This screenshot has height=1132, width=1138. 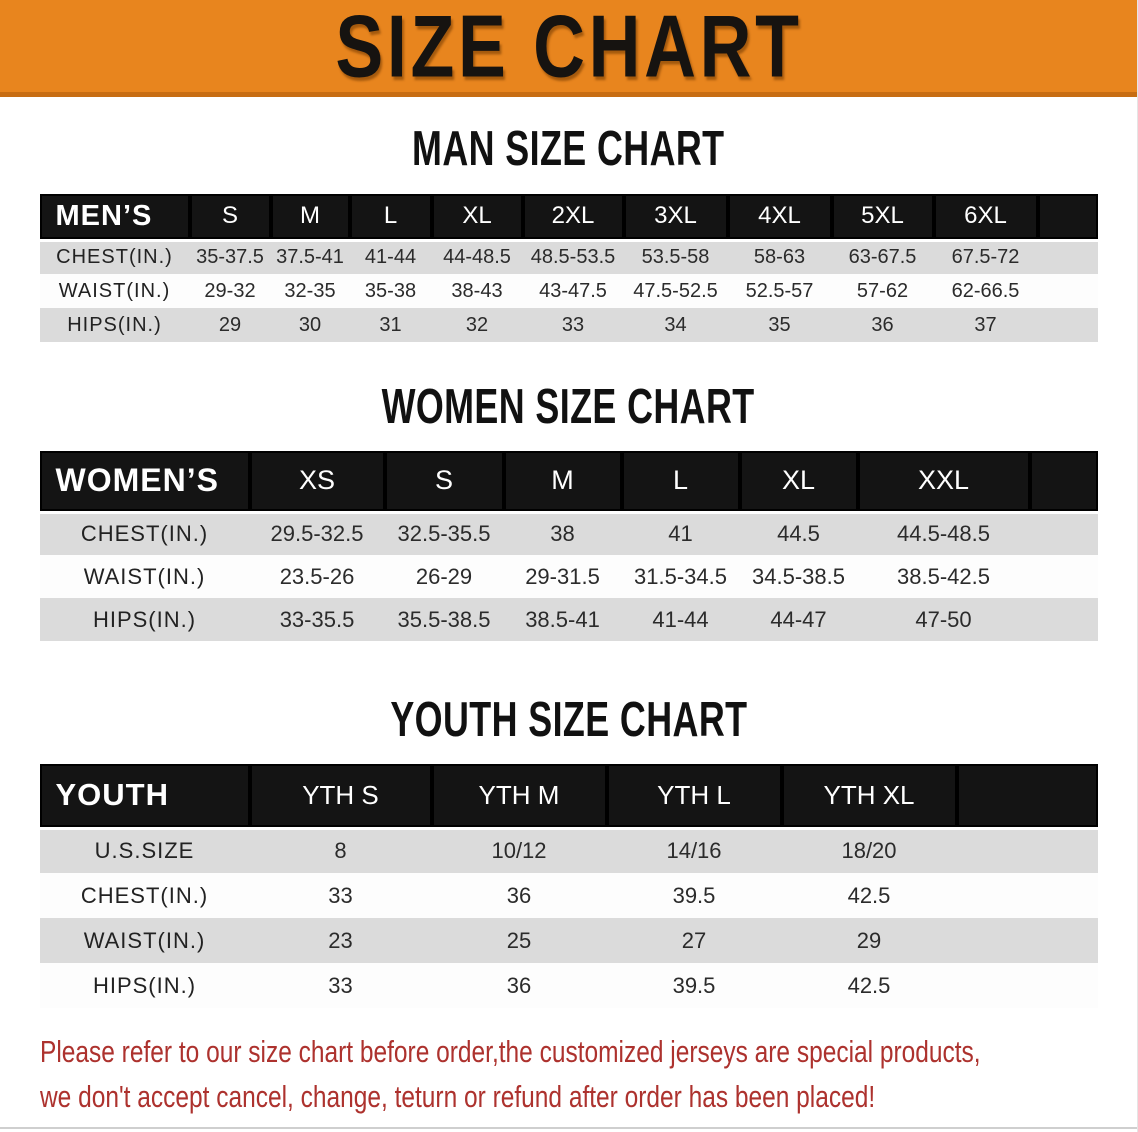 What do you see at coordinates (882, 218) in the screenshot?
I see `size-column-header: 5XL` at bounding box center [882, 218].